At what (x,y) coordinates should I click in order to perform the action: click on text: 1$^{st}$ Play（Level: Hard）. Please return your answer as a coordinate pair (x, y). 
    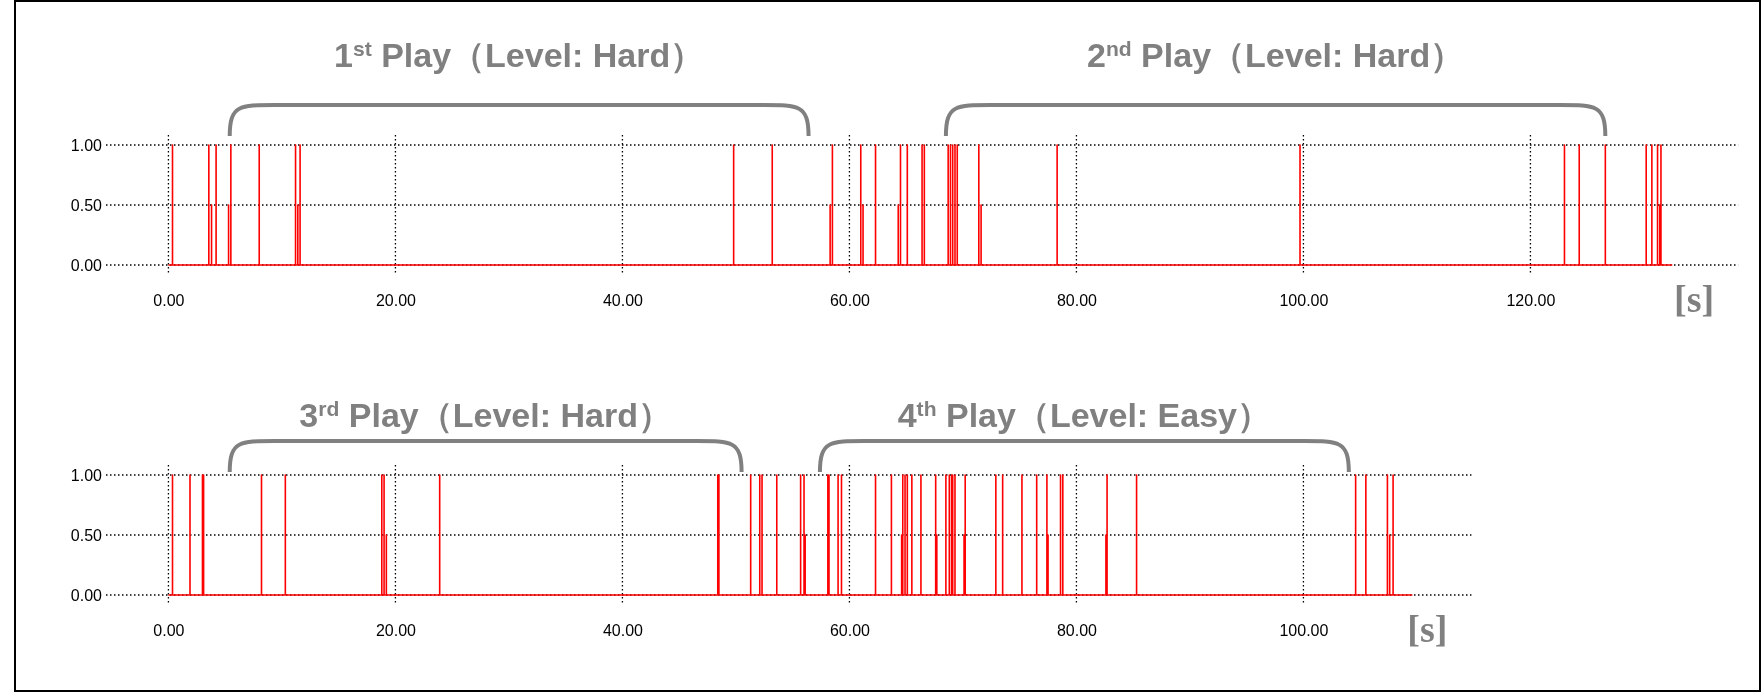
    Looking at the image, I should click on (519, 55).